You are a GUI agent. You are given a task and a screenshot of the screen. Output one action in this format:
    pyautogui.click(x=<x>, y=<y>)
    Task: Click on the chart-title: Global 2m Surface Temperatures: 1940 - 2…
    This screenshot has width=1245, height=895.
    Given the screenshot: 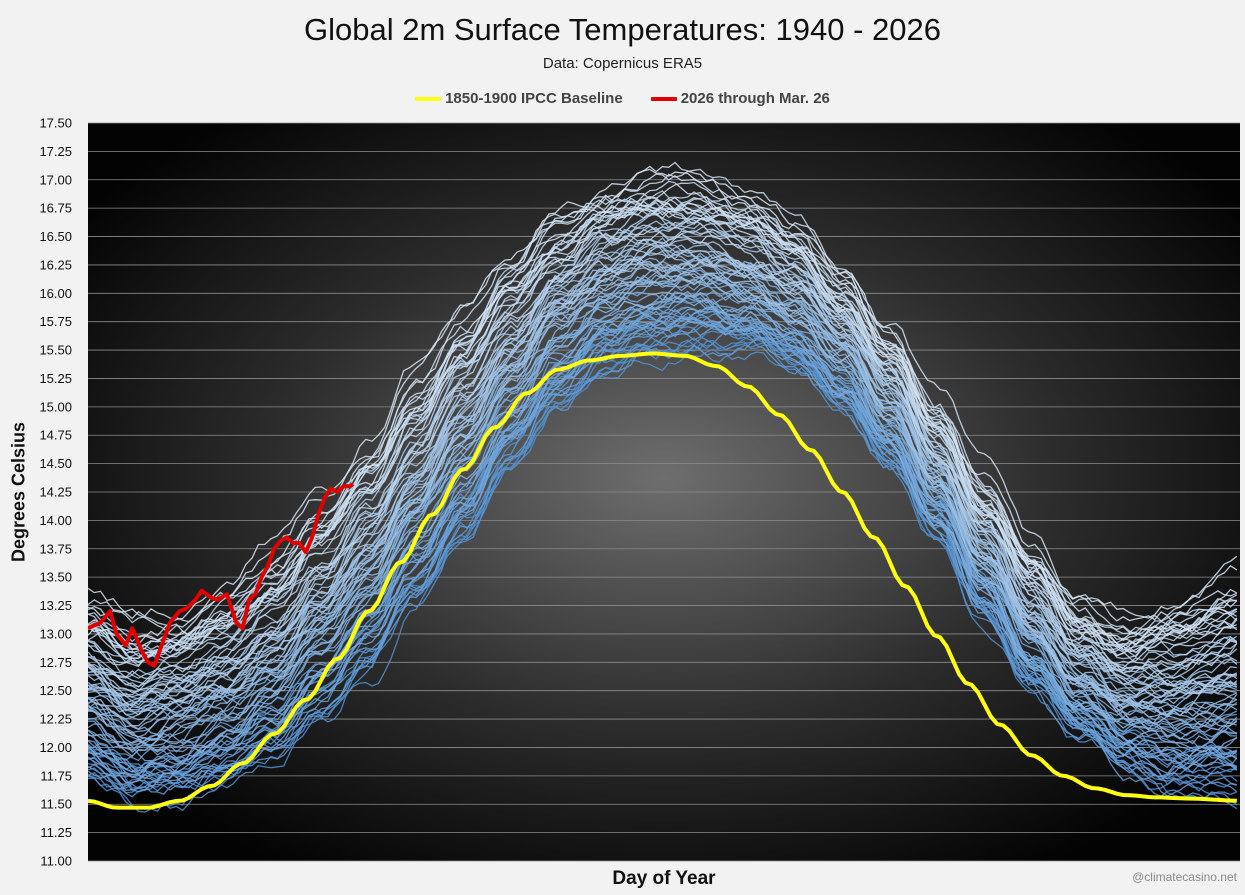 What is the action you would take?
    pyautogui.click(x=622, y=29)
    